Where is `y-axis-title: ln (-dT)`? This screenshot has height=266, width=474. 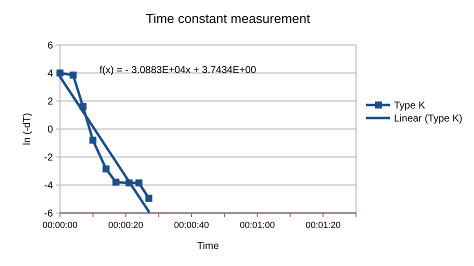 y-axis-title: ln (-dT) is located at coordinates (27, 129).